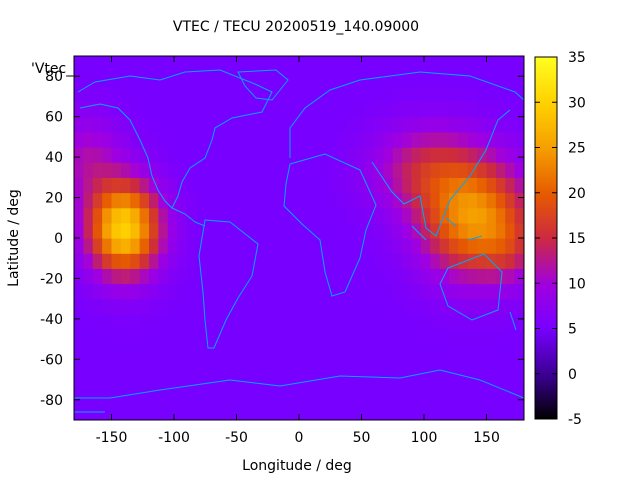 The height and width of the screenshot is (480, 640). What do you see at coordinates (174, 438) in the screenshot?
I see `x-tick-label: -100` at bounding box center [174, 438].